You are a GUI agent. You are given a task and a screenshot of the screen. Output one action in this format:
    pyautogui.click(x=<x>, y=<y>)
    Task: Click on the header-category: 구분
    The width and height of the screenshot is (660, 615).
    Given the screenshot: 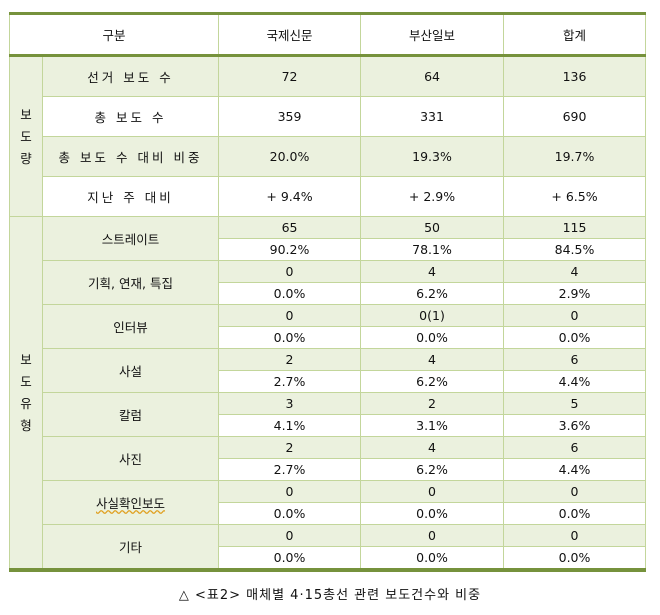 What is the action you would take?
    pyautogui.click(x=114, y=35)
    